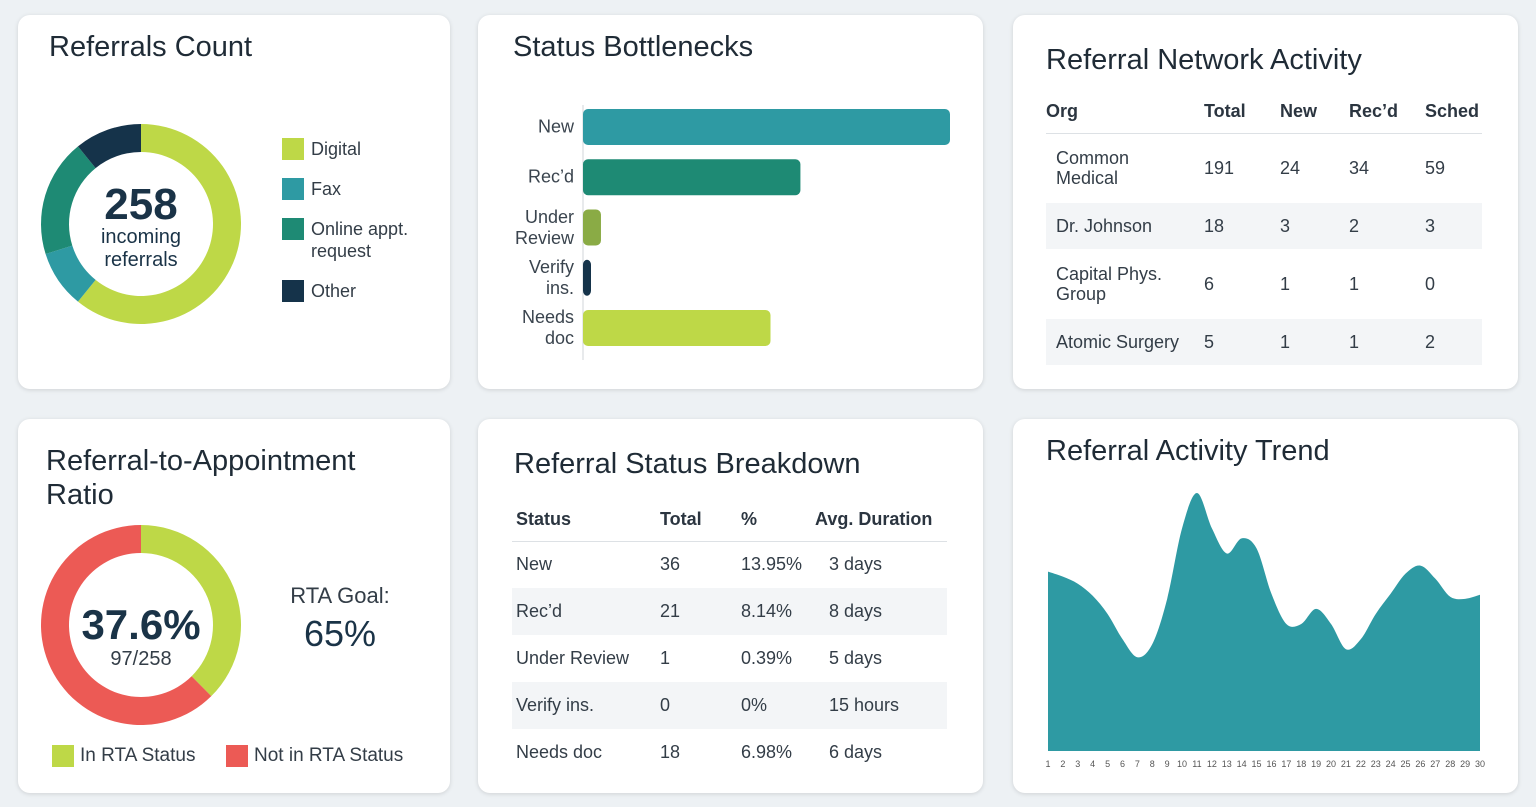 This screenshot has width=1536, height=807. I want to click on table-cell: Dr. Johnson, so click(1125, 226).